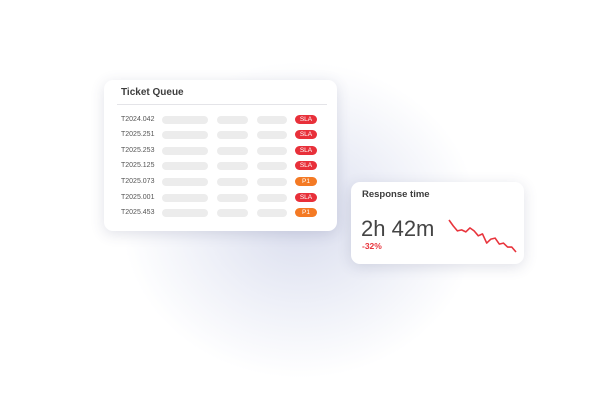 Image resolution: width=600 pixels, height=400 pixels. Describe the element at coordinates (152, 92) in the screenshot. I see `ticket-queue-title: Ticket Queue` at that location.